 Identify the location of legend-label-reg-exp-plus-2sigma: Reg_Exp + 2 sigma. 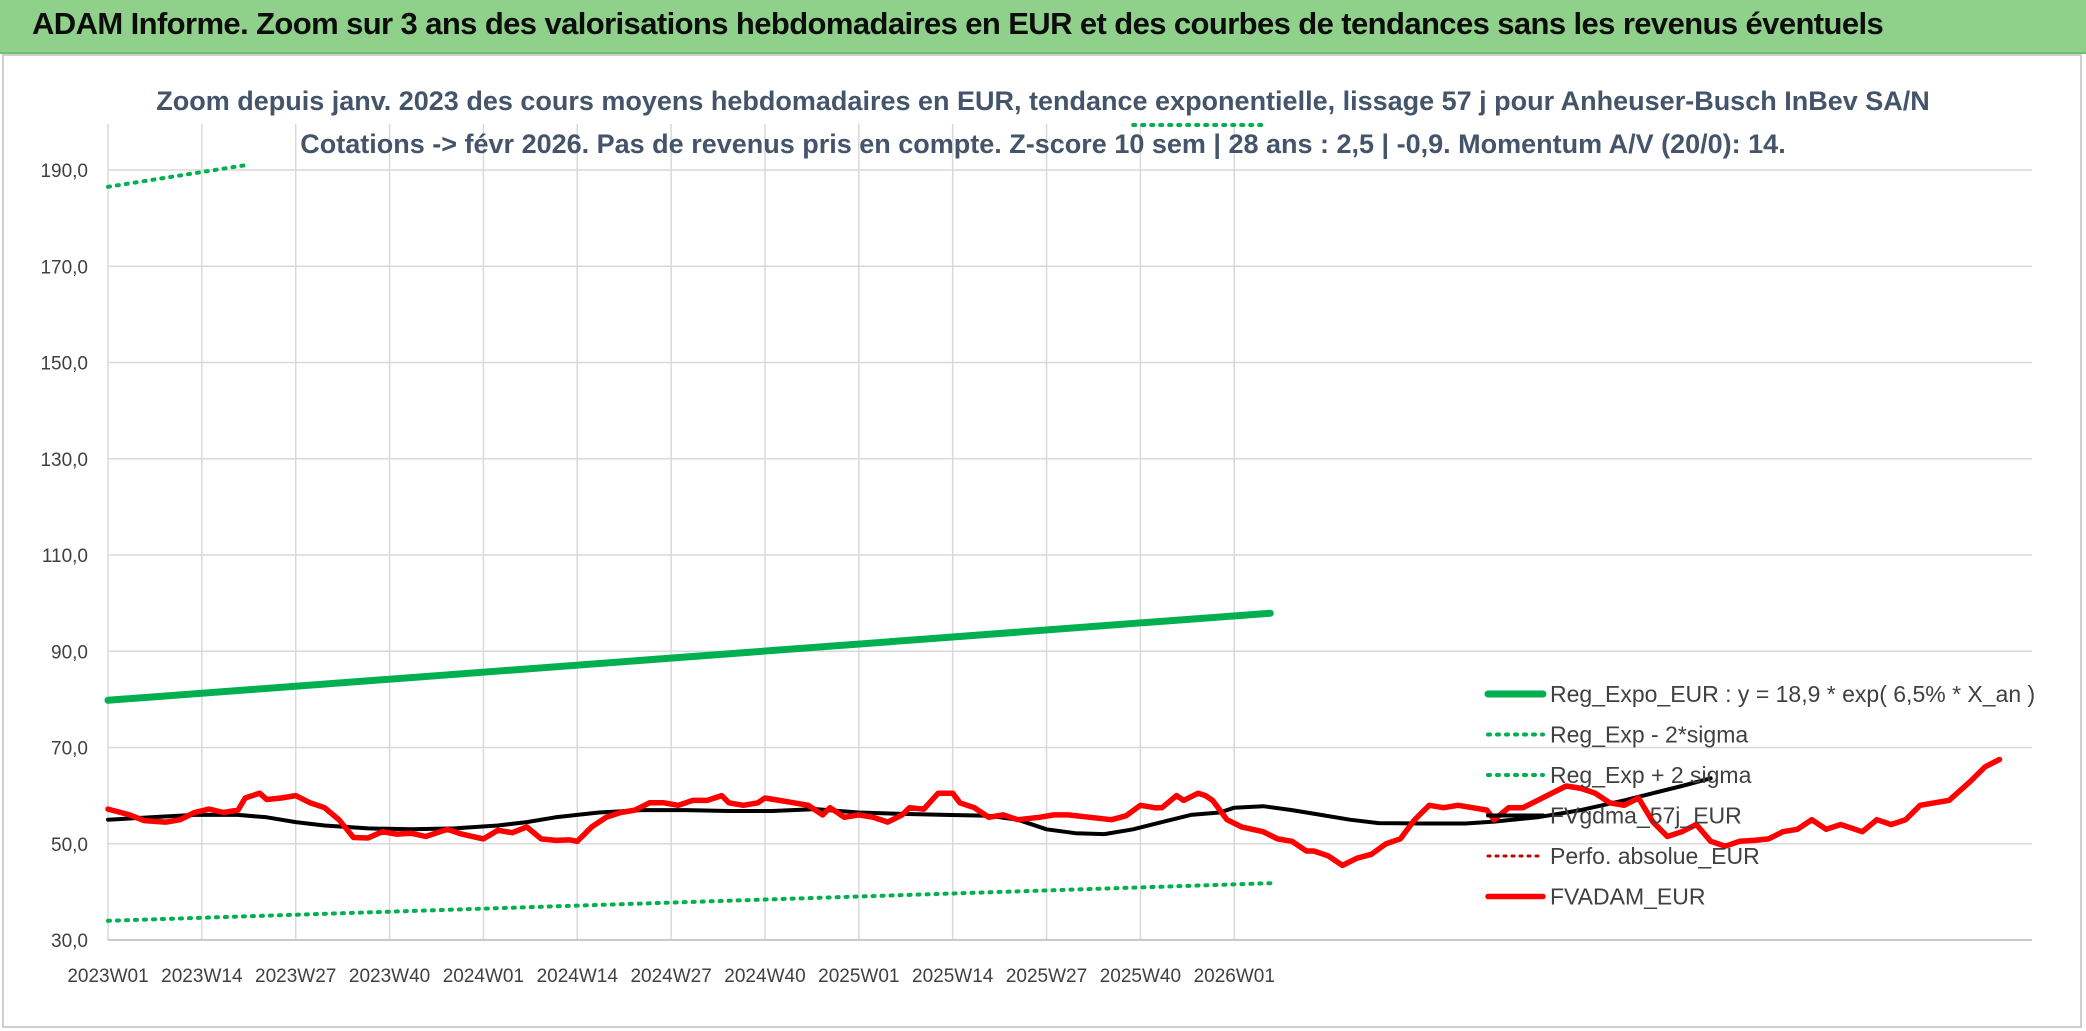
(1651, 775).